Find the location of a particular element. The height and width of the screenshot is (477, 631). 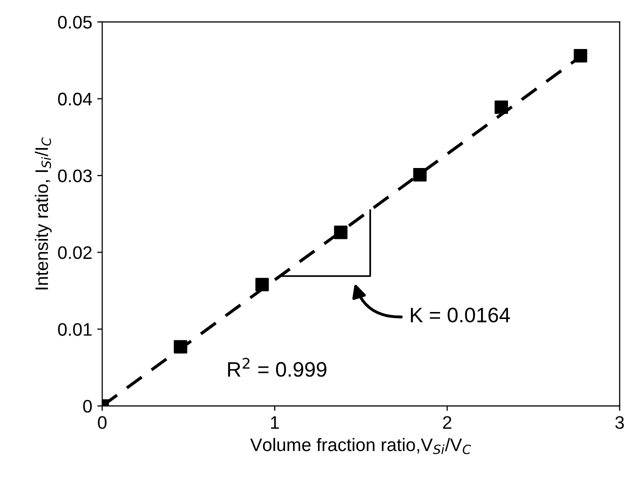

y-tick-label: 0.05 is located at coordinates (75, 22).